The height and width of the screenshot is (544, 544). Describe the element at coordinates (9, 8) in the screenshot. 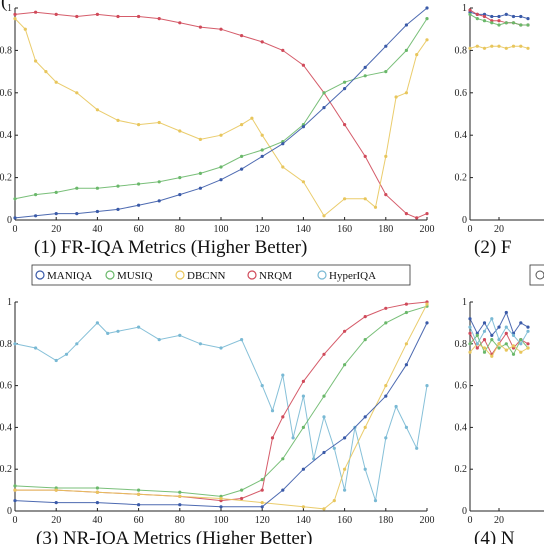

I see `y-tick-label: 1` at that location.